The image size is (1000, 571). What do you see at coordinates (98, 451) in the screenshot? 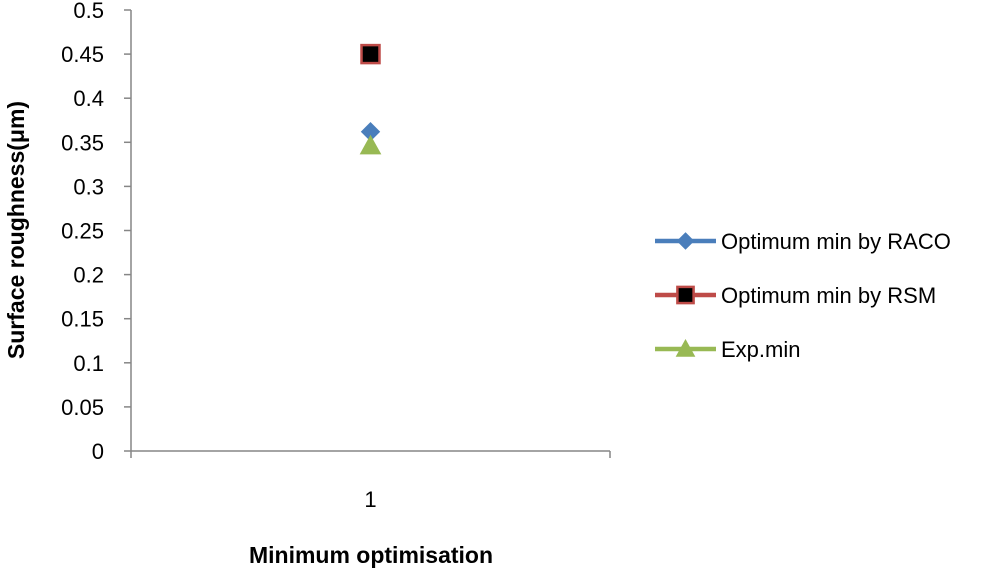
I see `y-tick-label: 0` at bounding box center [98, 451].